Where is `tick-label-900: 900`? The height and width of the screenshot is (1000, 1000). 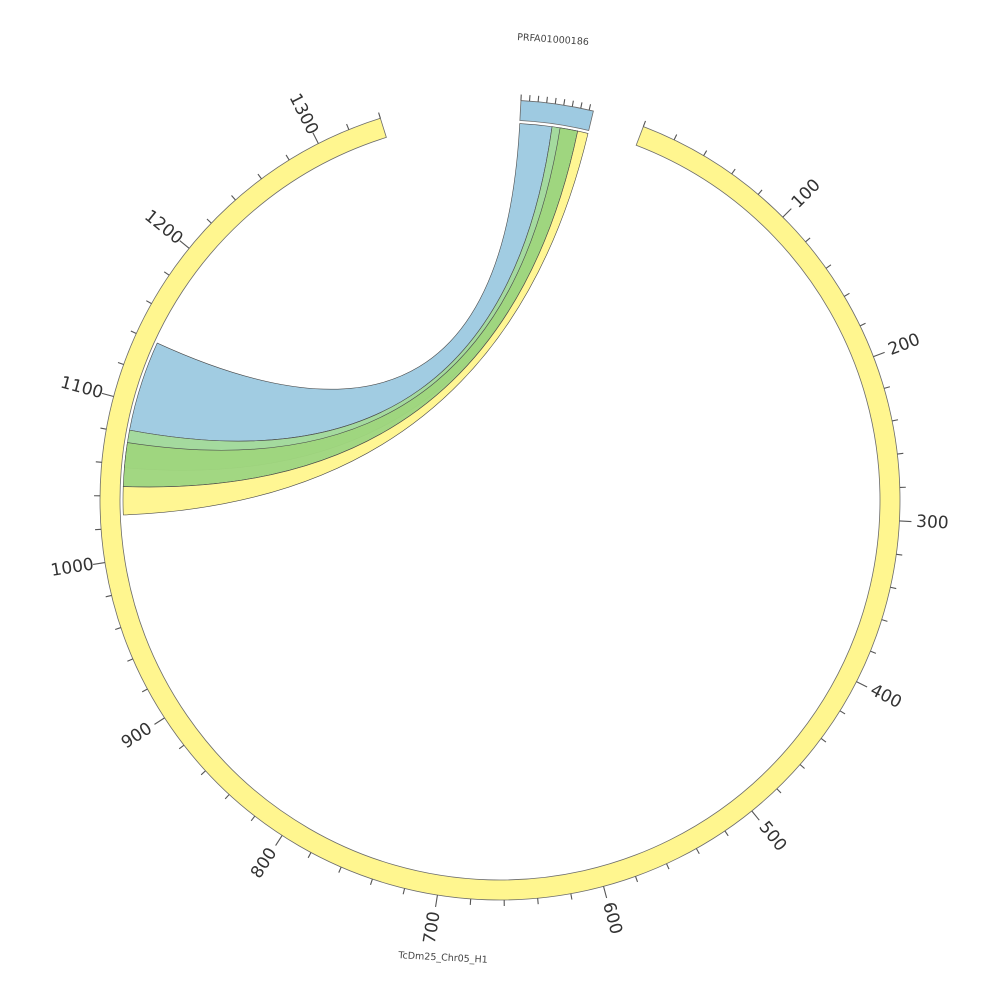 tick-label-900: 900 is located at coordinates (137, 736).